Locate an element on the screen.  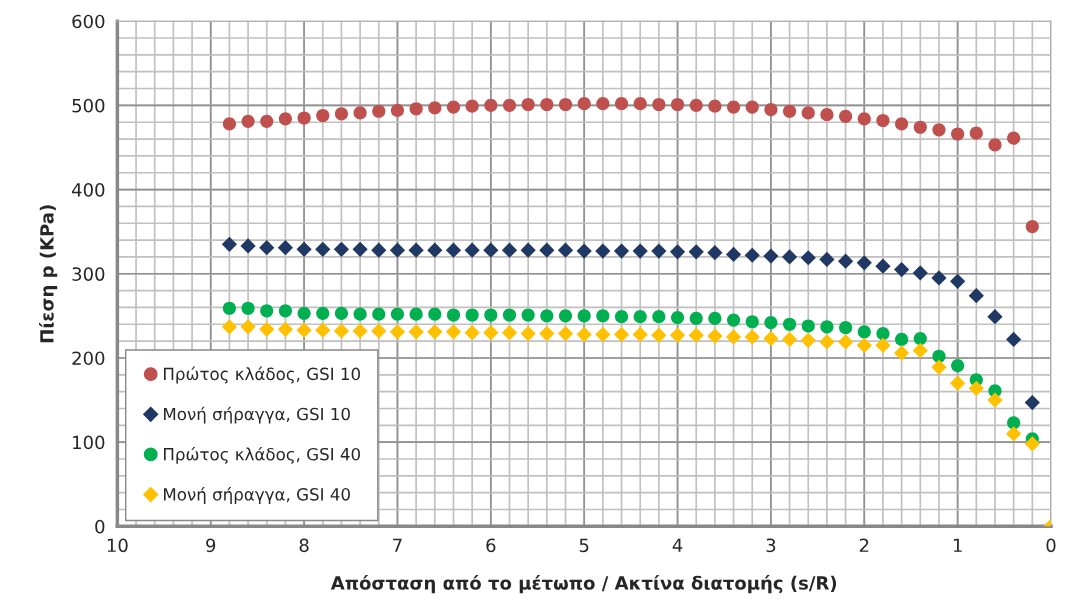
x-tick-label: 7 is located at coordinates (397, 545).